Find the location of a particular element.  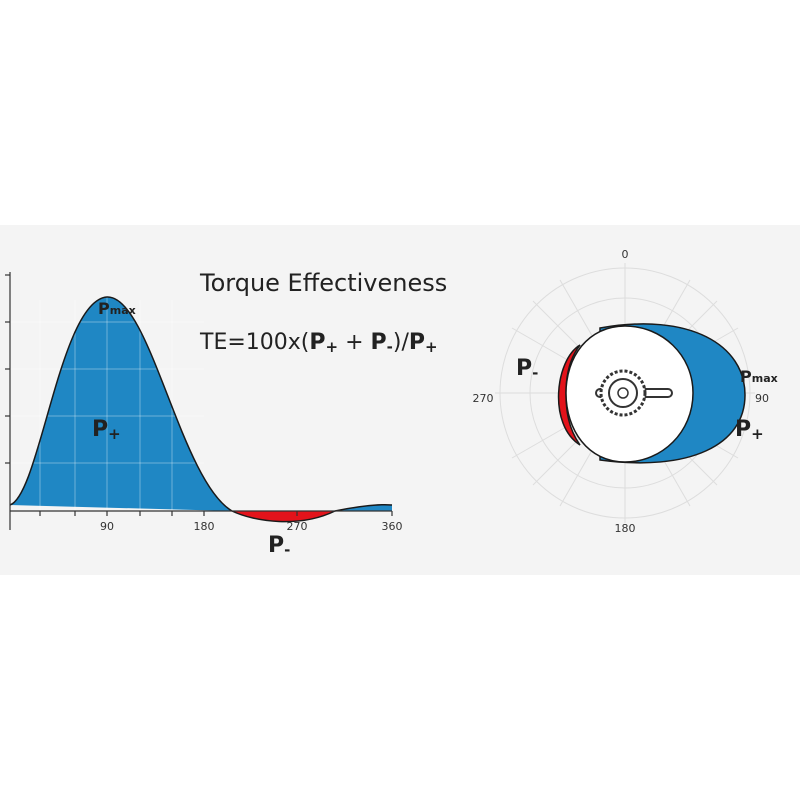

grid is located at coordinates (107, 404).